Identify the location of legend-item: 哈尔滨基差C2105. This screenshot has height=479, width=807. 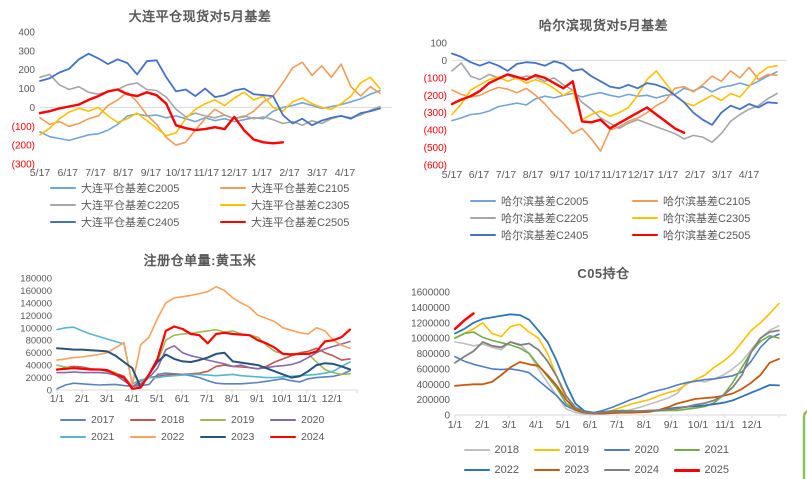
(713, 201).